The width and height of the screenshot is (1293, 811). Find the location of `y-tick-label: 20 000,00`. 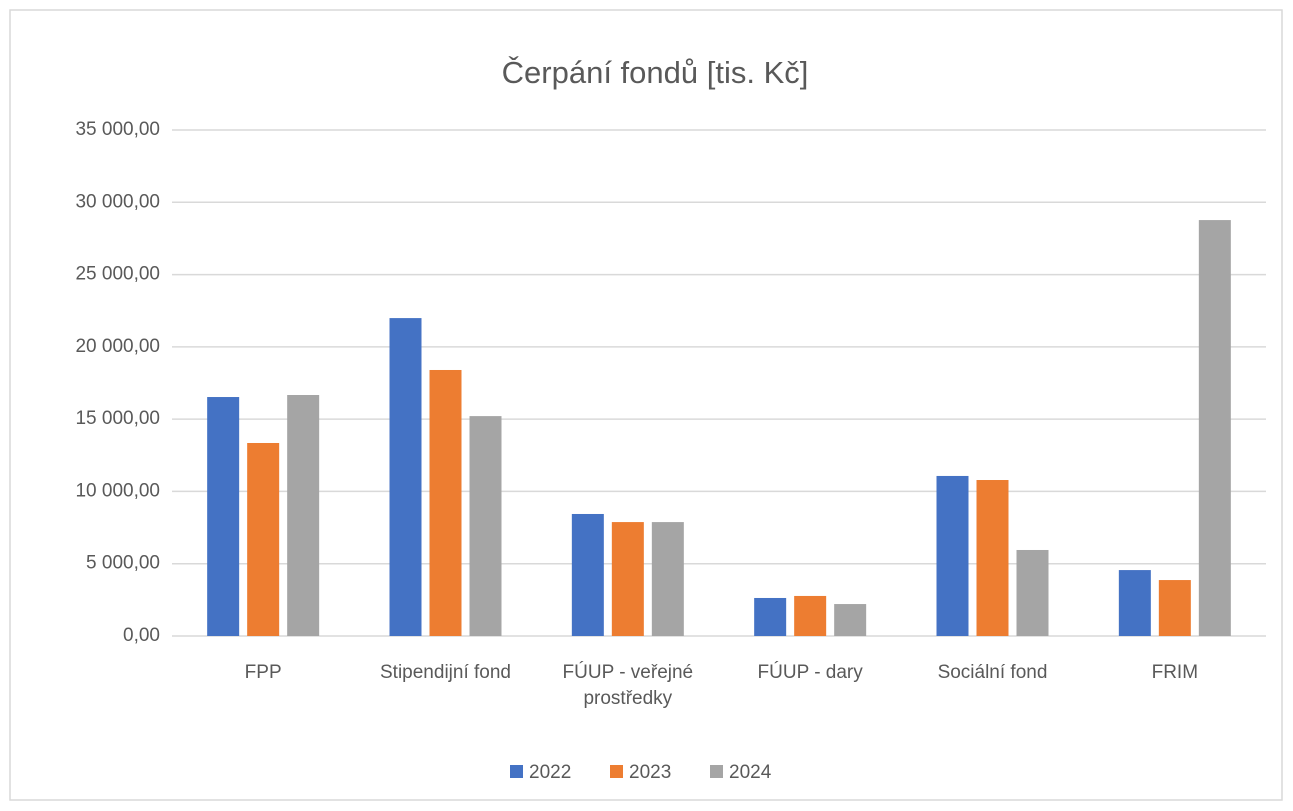

y-tick-label: 20 000,00 is located at coordinates (117, 346).